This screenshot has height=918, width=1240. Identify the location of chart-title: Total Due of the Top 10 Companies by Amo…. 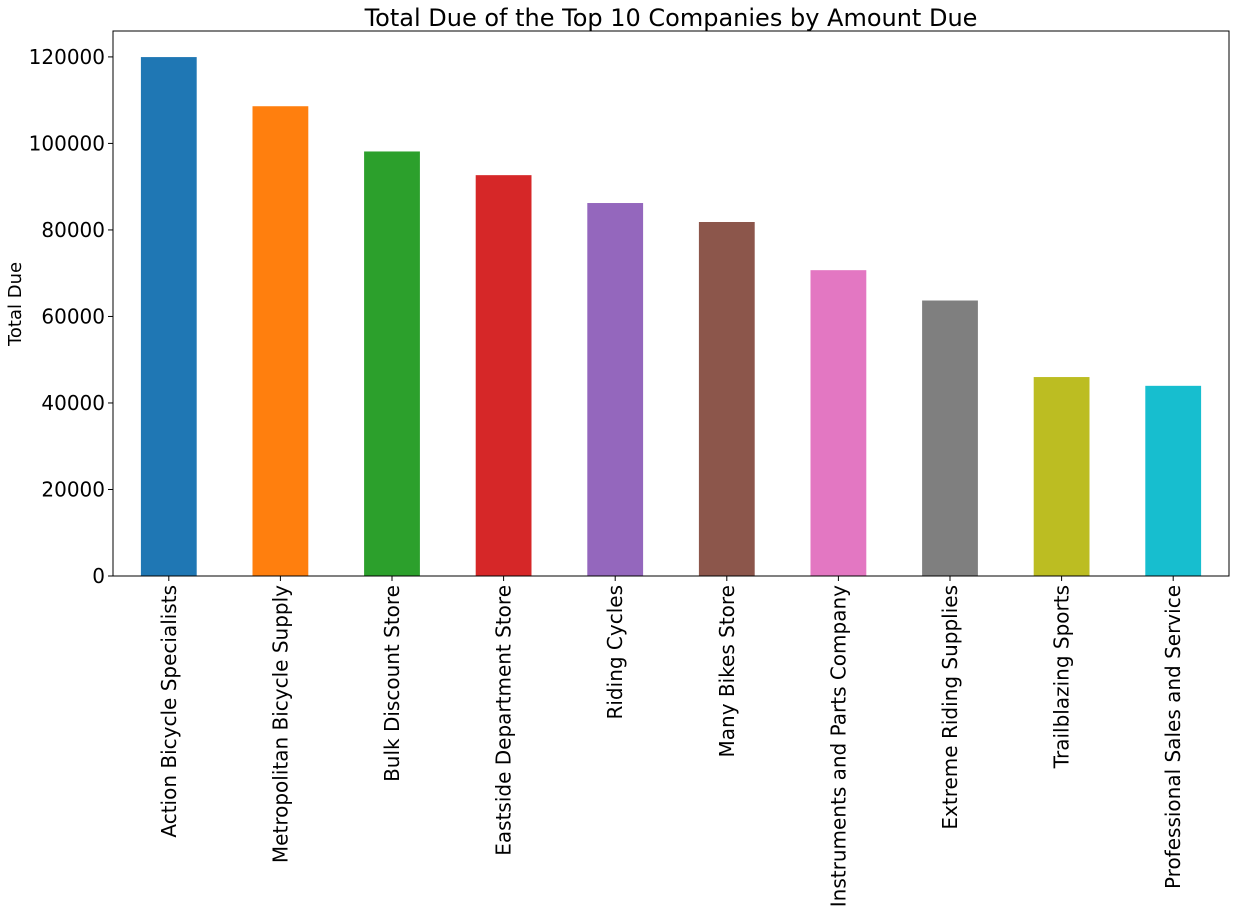
(671, 18).